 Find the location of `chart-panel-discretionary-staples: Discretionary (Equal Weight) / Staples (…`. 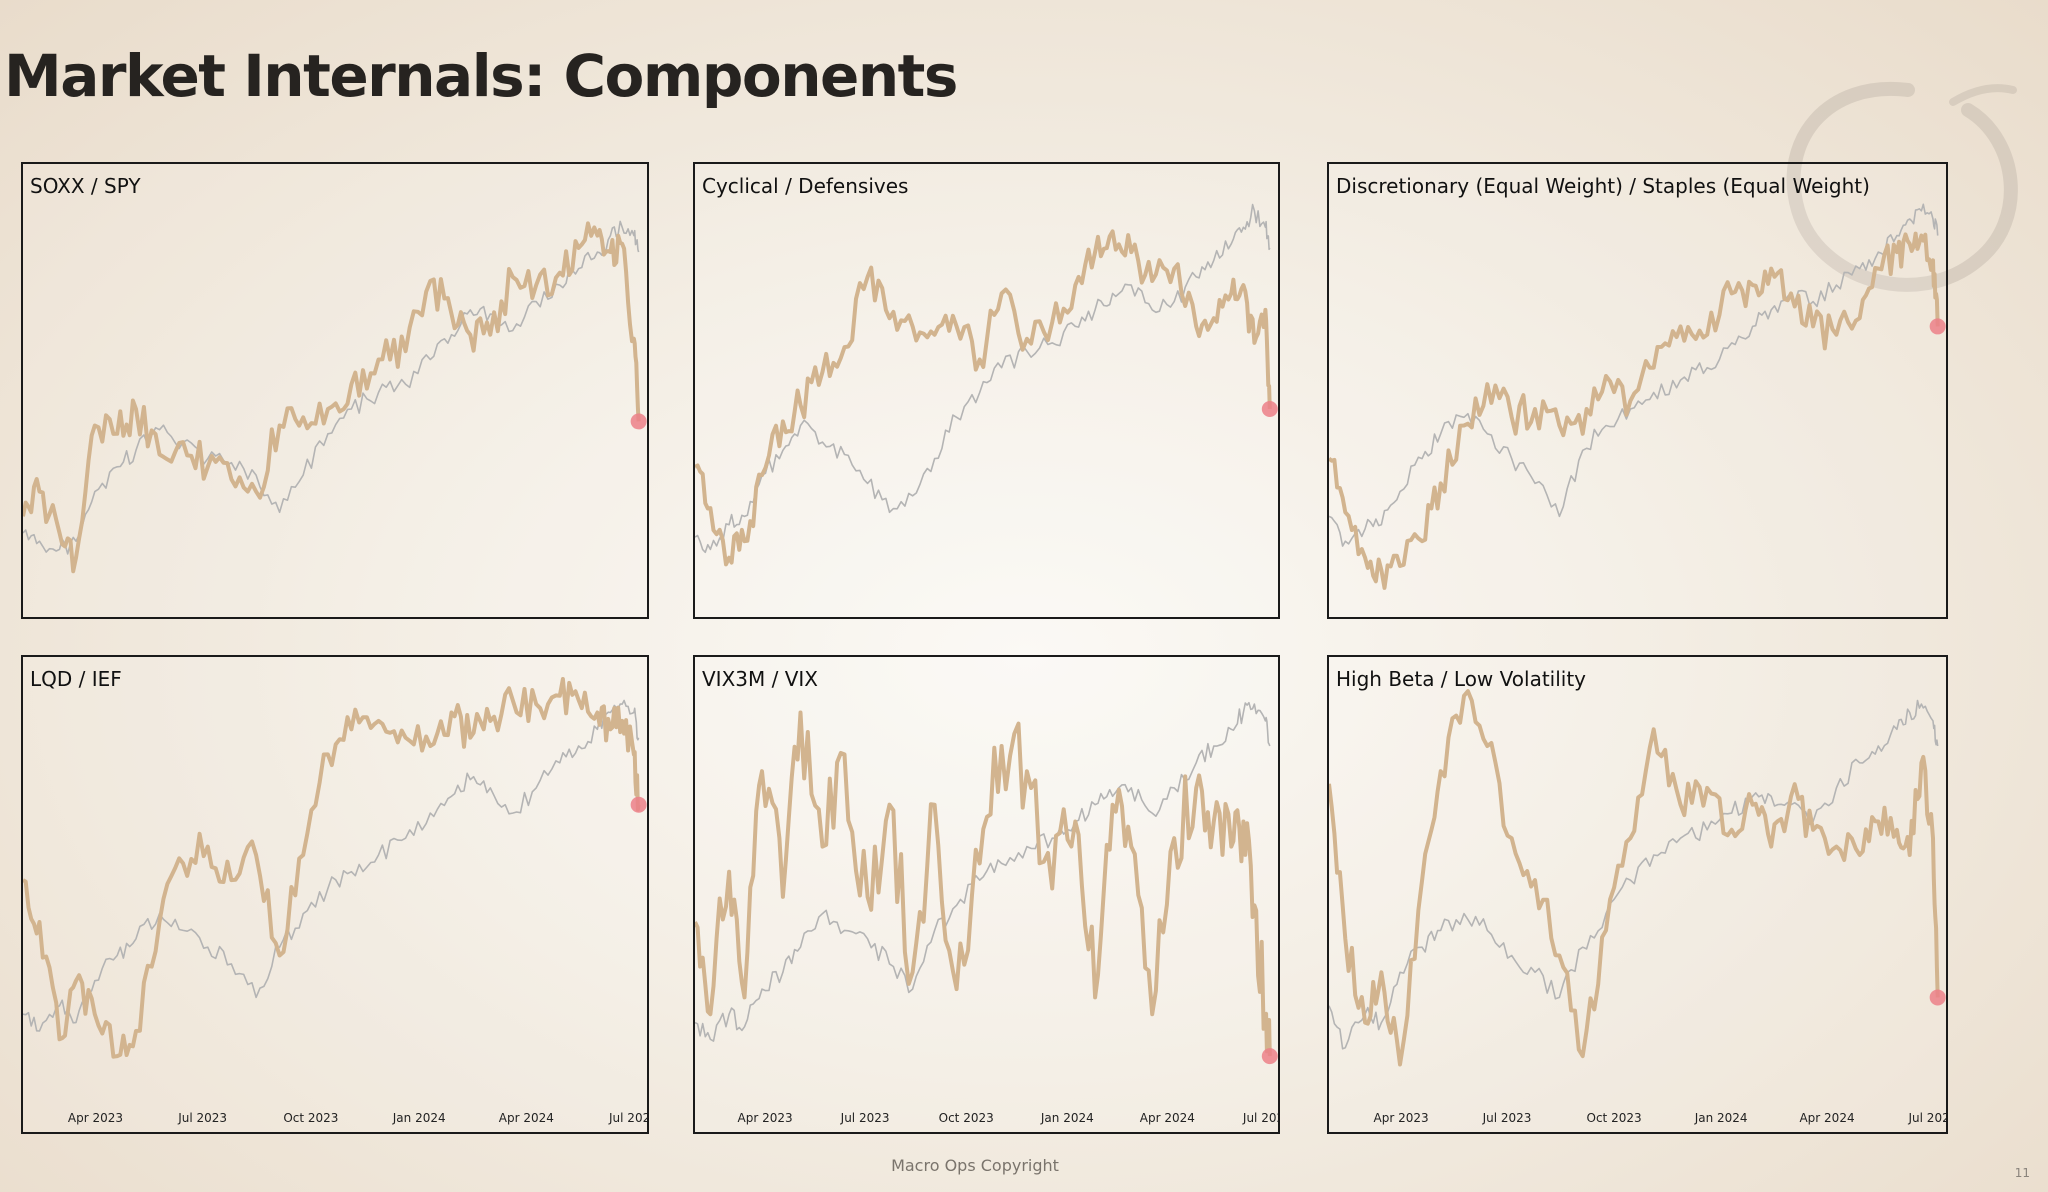

chart-panel-discretionary-staples: Discretionary (Equal Weight) / Staples (… is located at coordinates (1637, 390).